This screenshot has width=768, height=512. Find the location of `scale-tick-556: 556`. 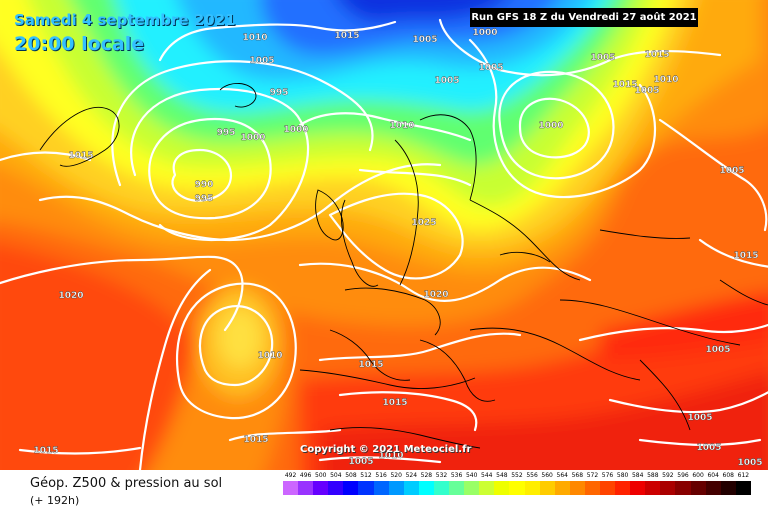

scale-tick-556: 556 is located at coordinates (532, 475).